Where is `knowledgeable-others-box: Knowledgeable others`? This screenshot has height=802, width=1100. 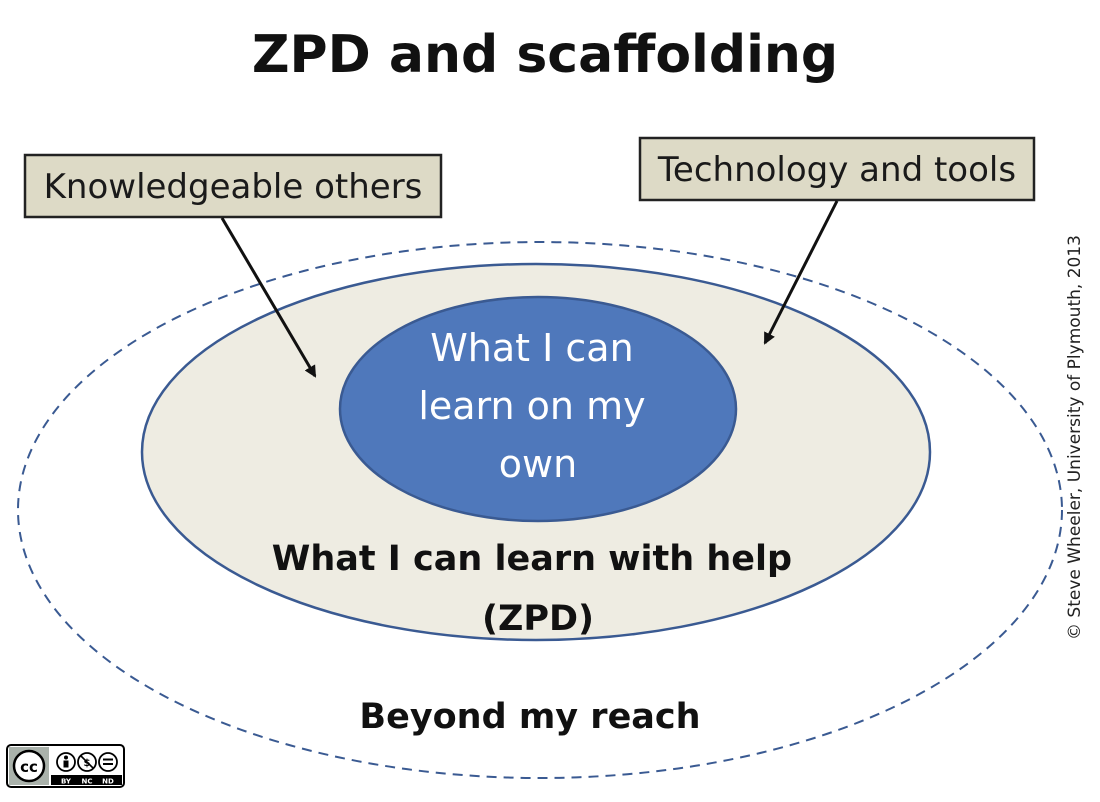
knowledgeable-others-box: Knowledgeable others is located at coordinates (233, 186).